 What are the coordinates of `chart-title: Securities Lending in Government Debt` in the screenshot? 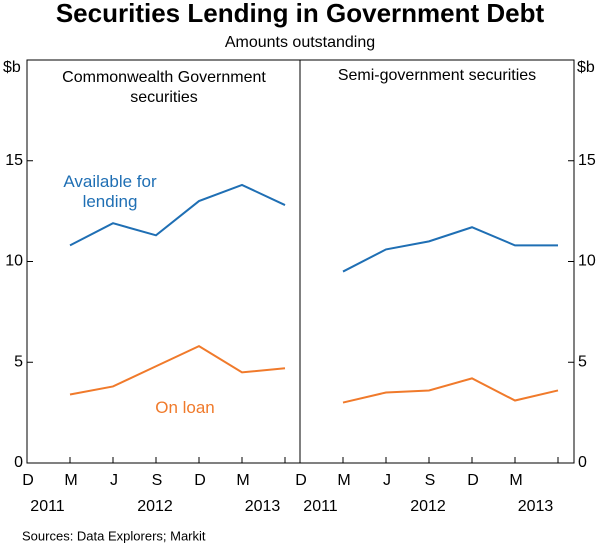 It's located at (300, 14).